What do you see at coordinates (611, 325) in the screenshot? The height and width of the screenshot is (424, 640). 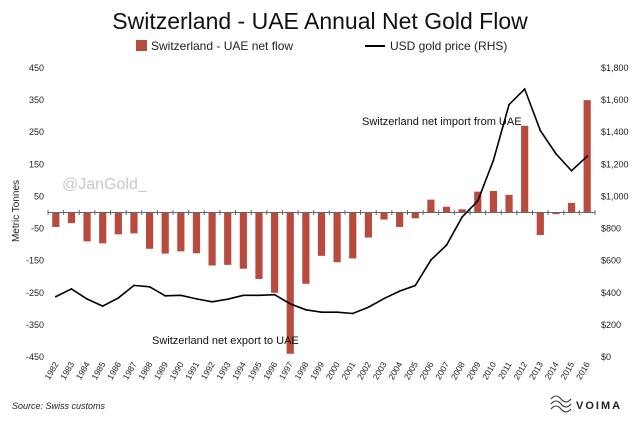 I see `y2-tick-label: $200` at bounding box center [611, 325].